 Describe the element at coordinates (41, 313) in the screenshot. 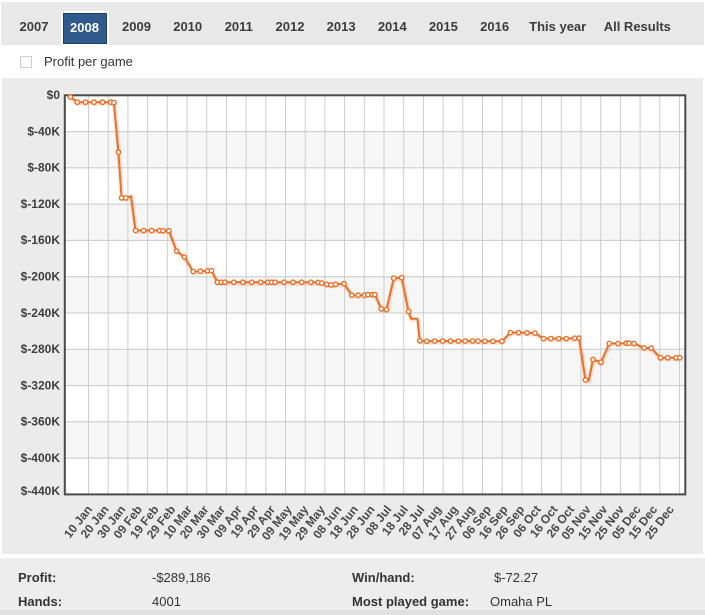

I see `svg-text: $-240K` at that location.